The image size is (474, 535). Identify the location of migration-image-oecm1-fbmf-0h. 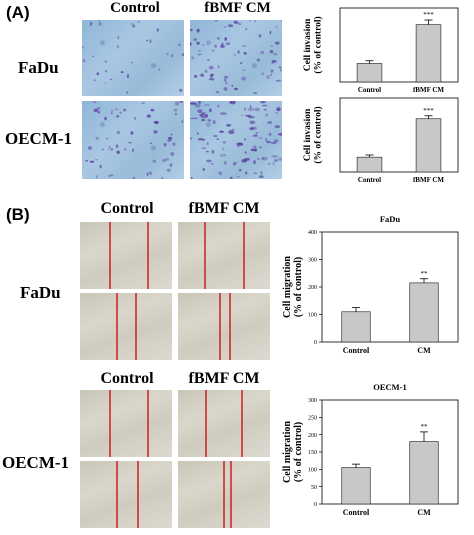
(224, 423).